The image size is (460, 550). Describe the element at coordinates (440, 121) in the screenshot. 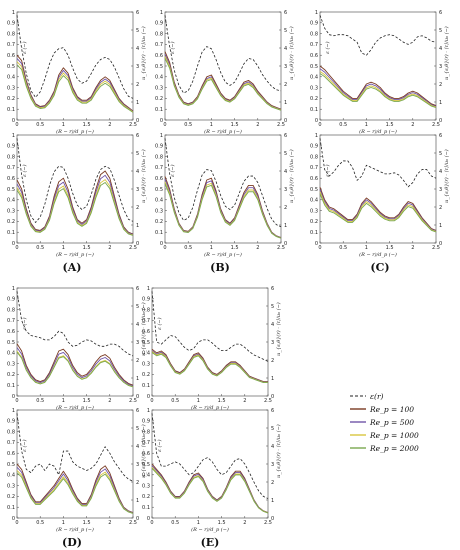

I see `y-right-tick-label: 0` at that location.